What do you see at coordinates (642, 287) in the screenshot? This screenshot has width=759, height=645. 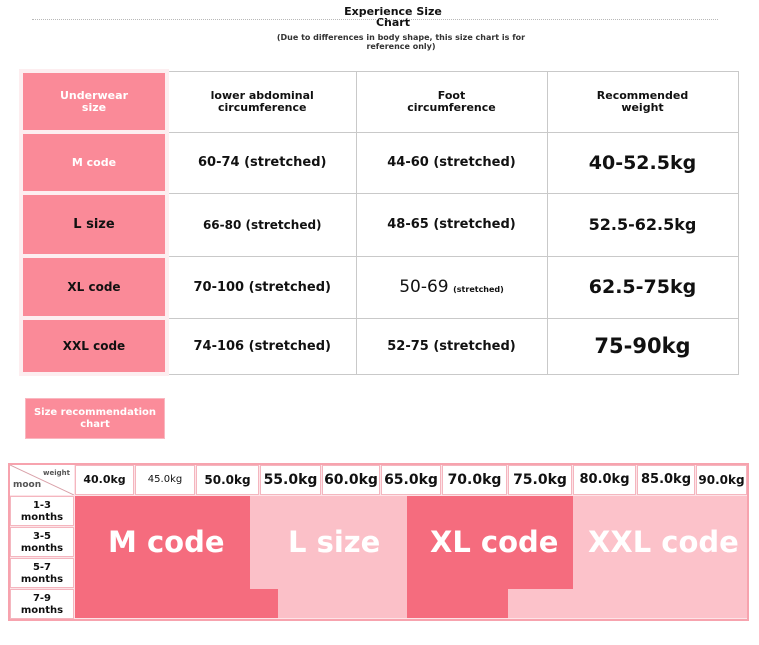 I see `weight-cell: 62.5-75kg` at bounding box center [642, 287].